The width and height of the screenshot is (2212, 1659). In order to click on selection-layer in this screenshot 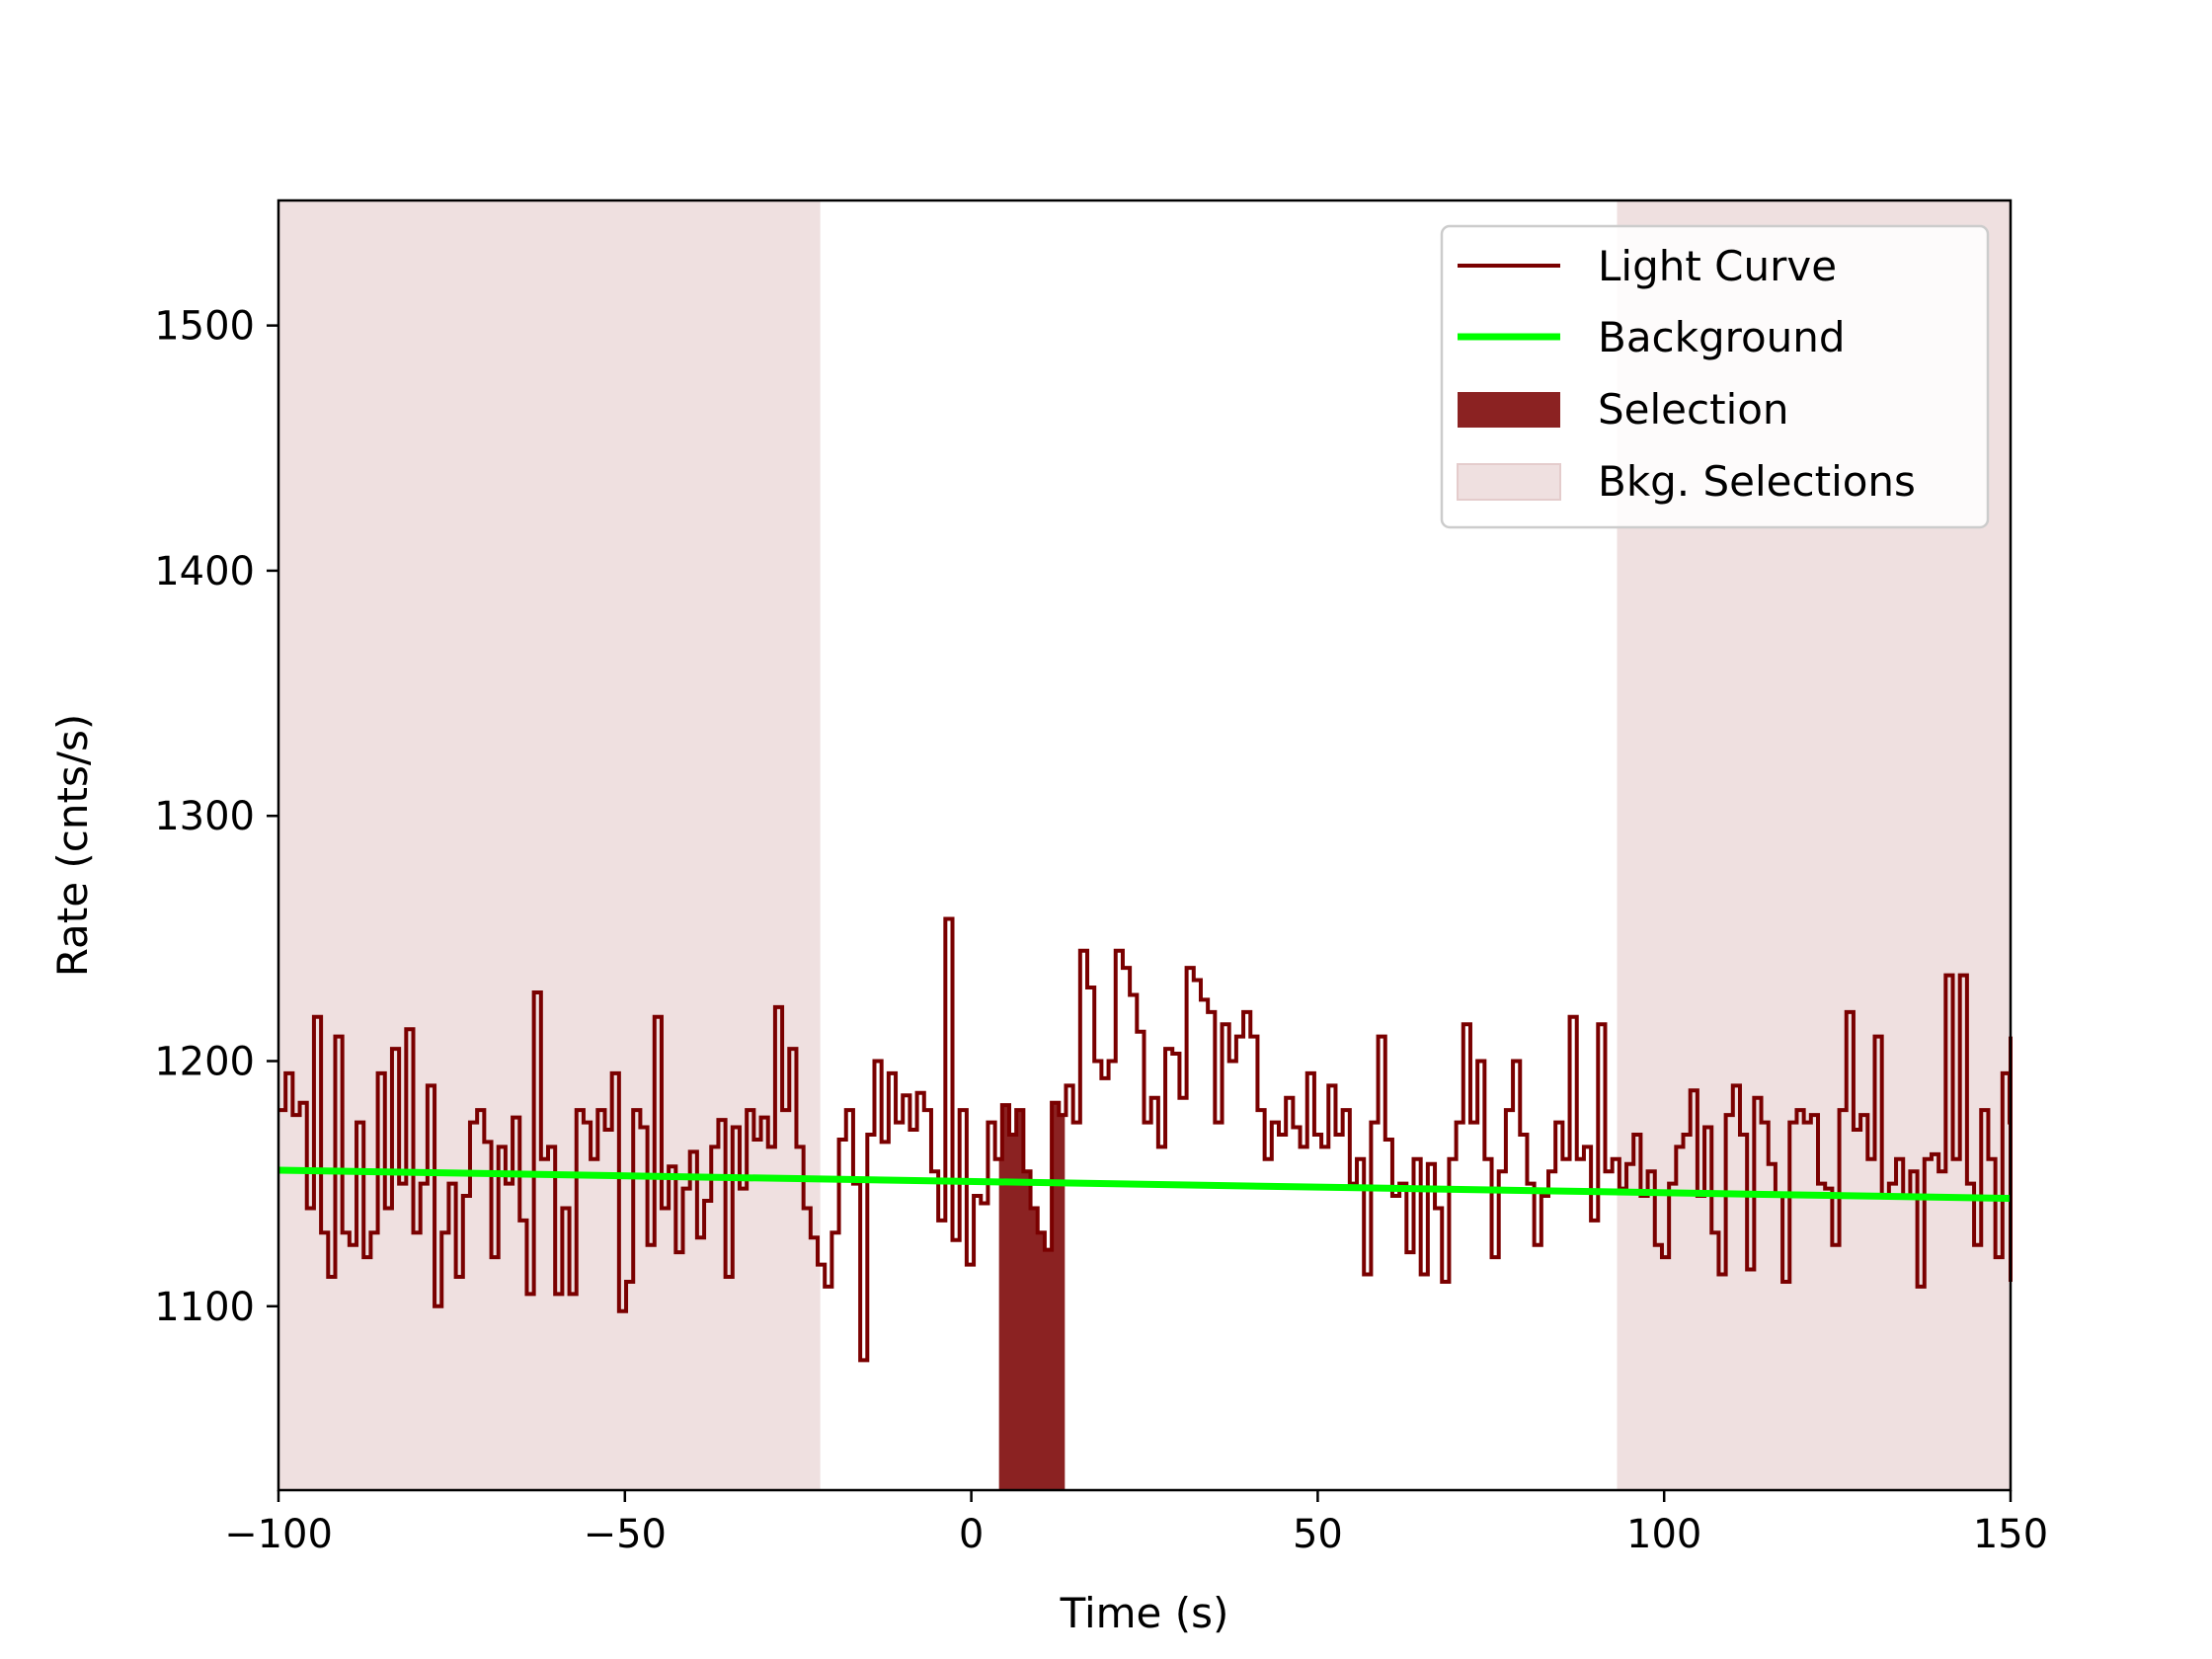, I will do `click(1032, 1296)`.